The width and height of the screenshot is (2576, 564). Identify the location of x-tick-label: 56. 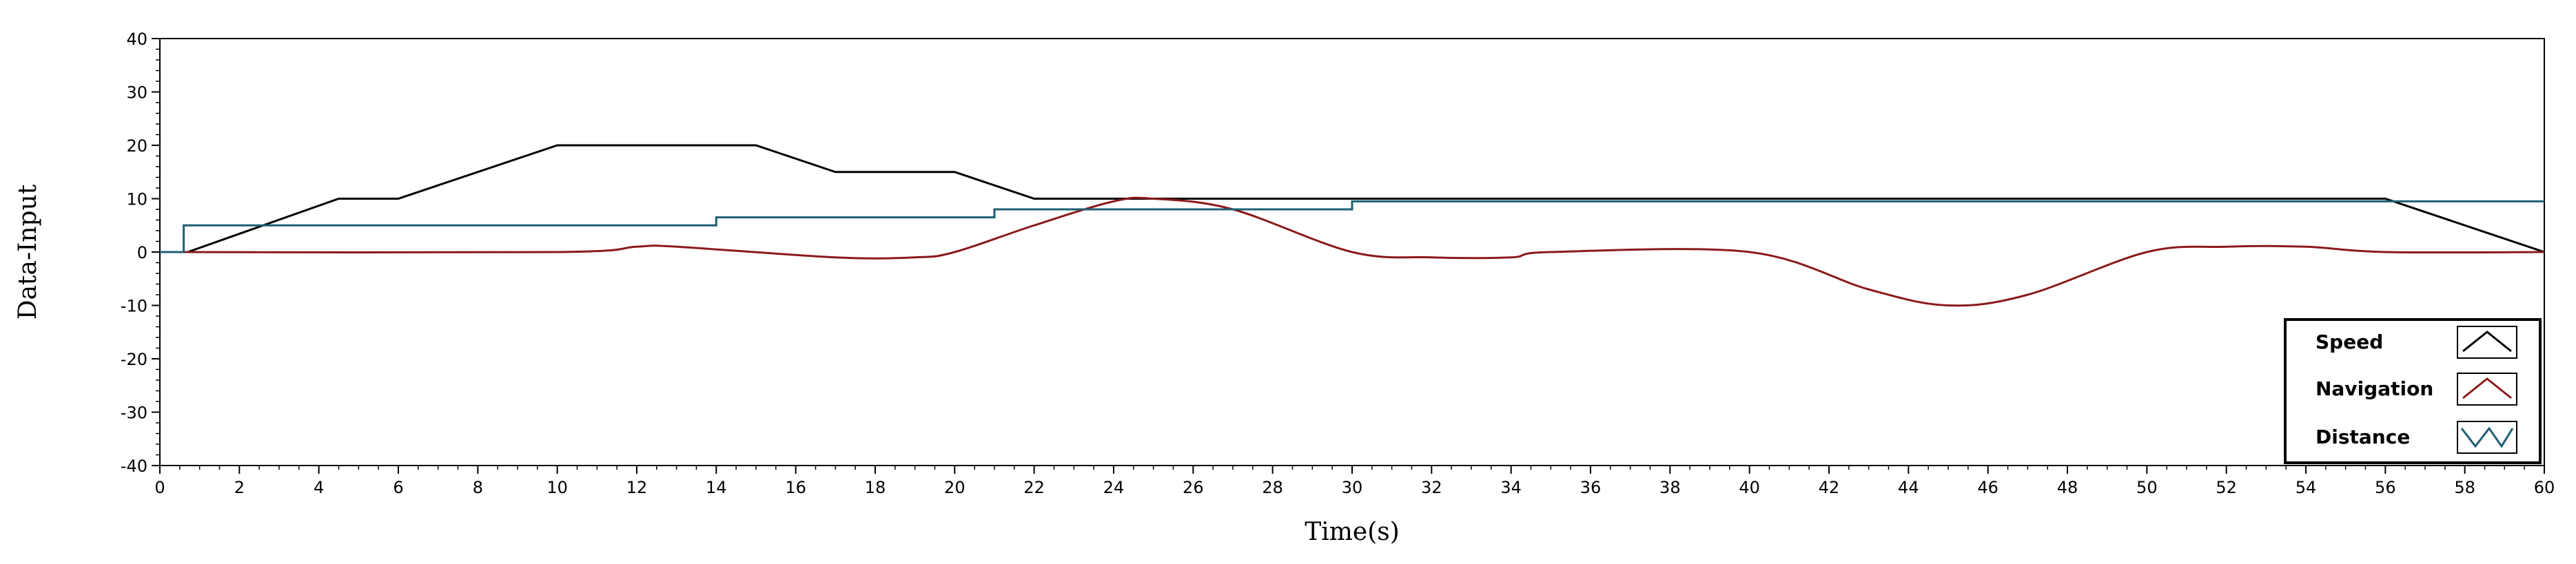
(2385, 487).